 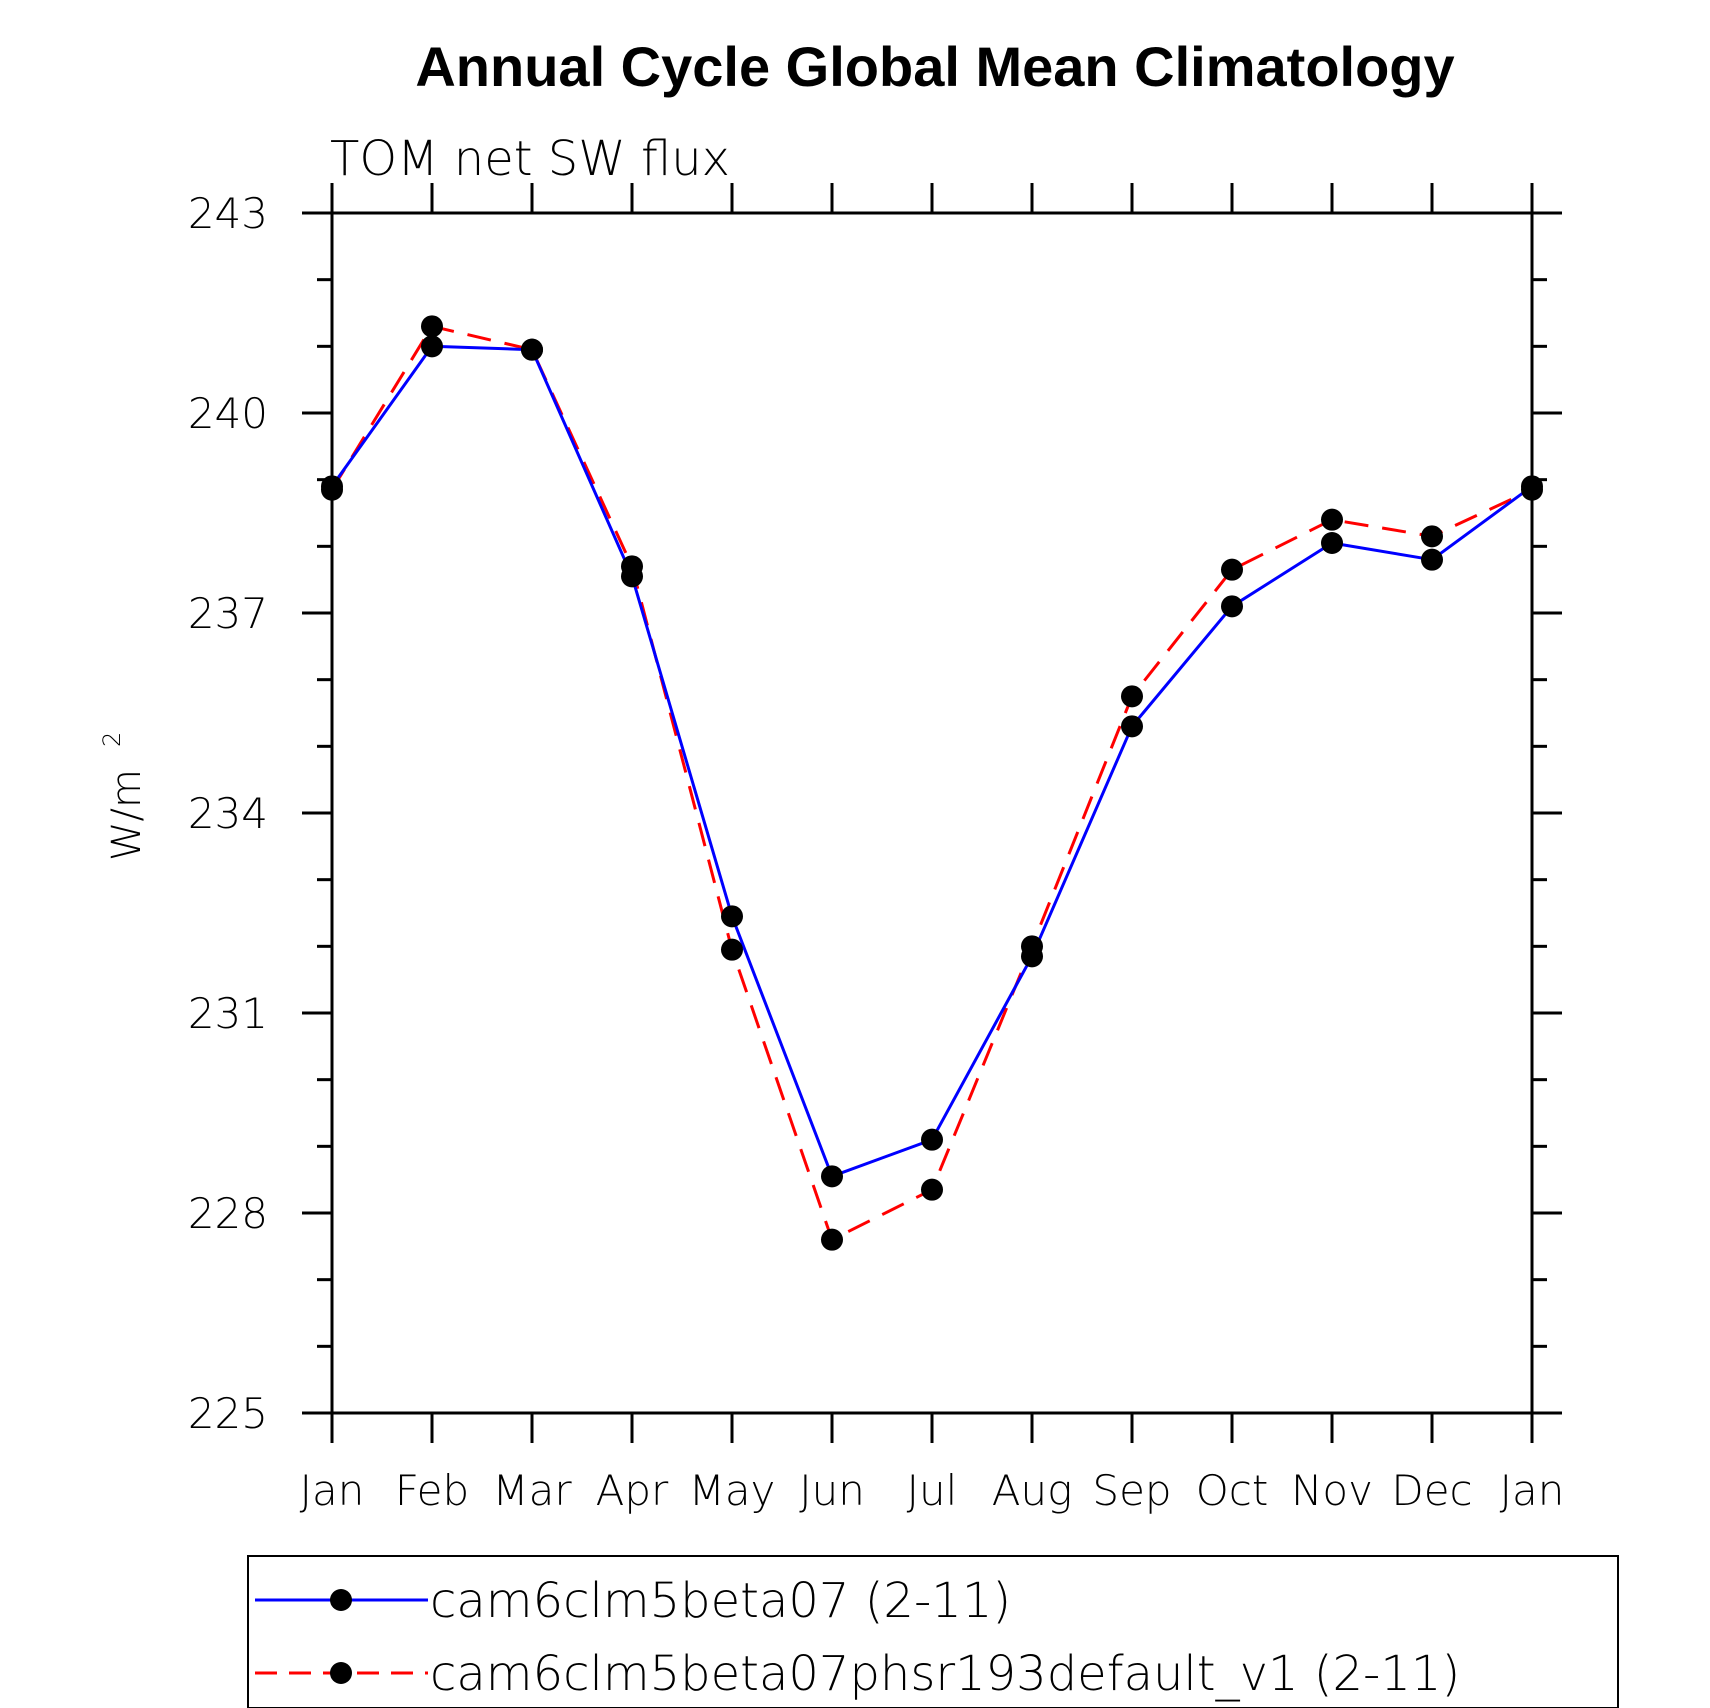 I want to click on y-tick-label: 237, so click(x=228, y=613).